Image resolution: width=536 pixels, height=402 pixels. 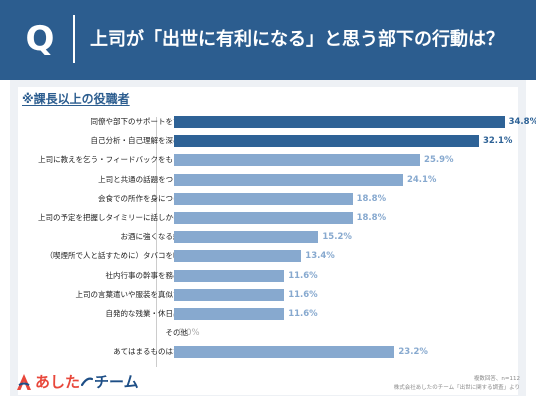 I want to click on category-label: その他, so click(x=177, y=333).